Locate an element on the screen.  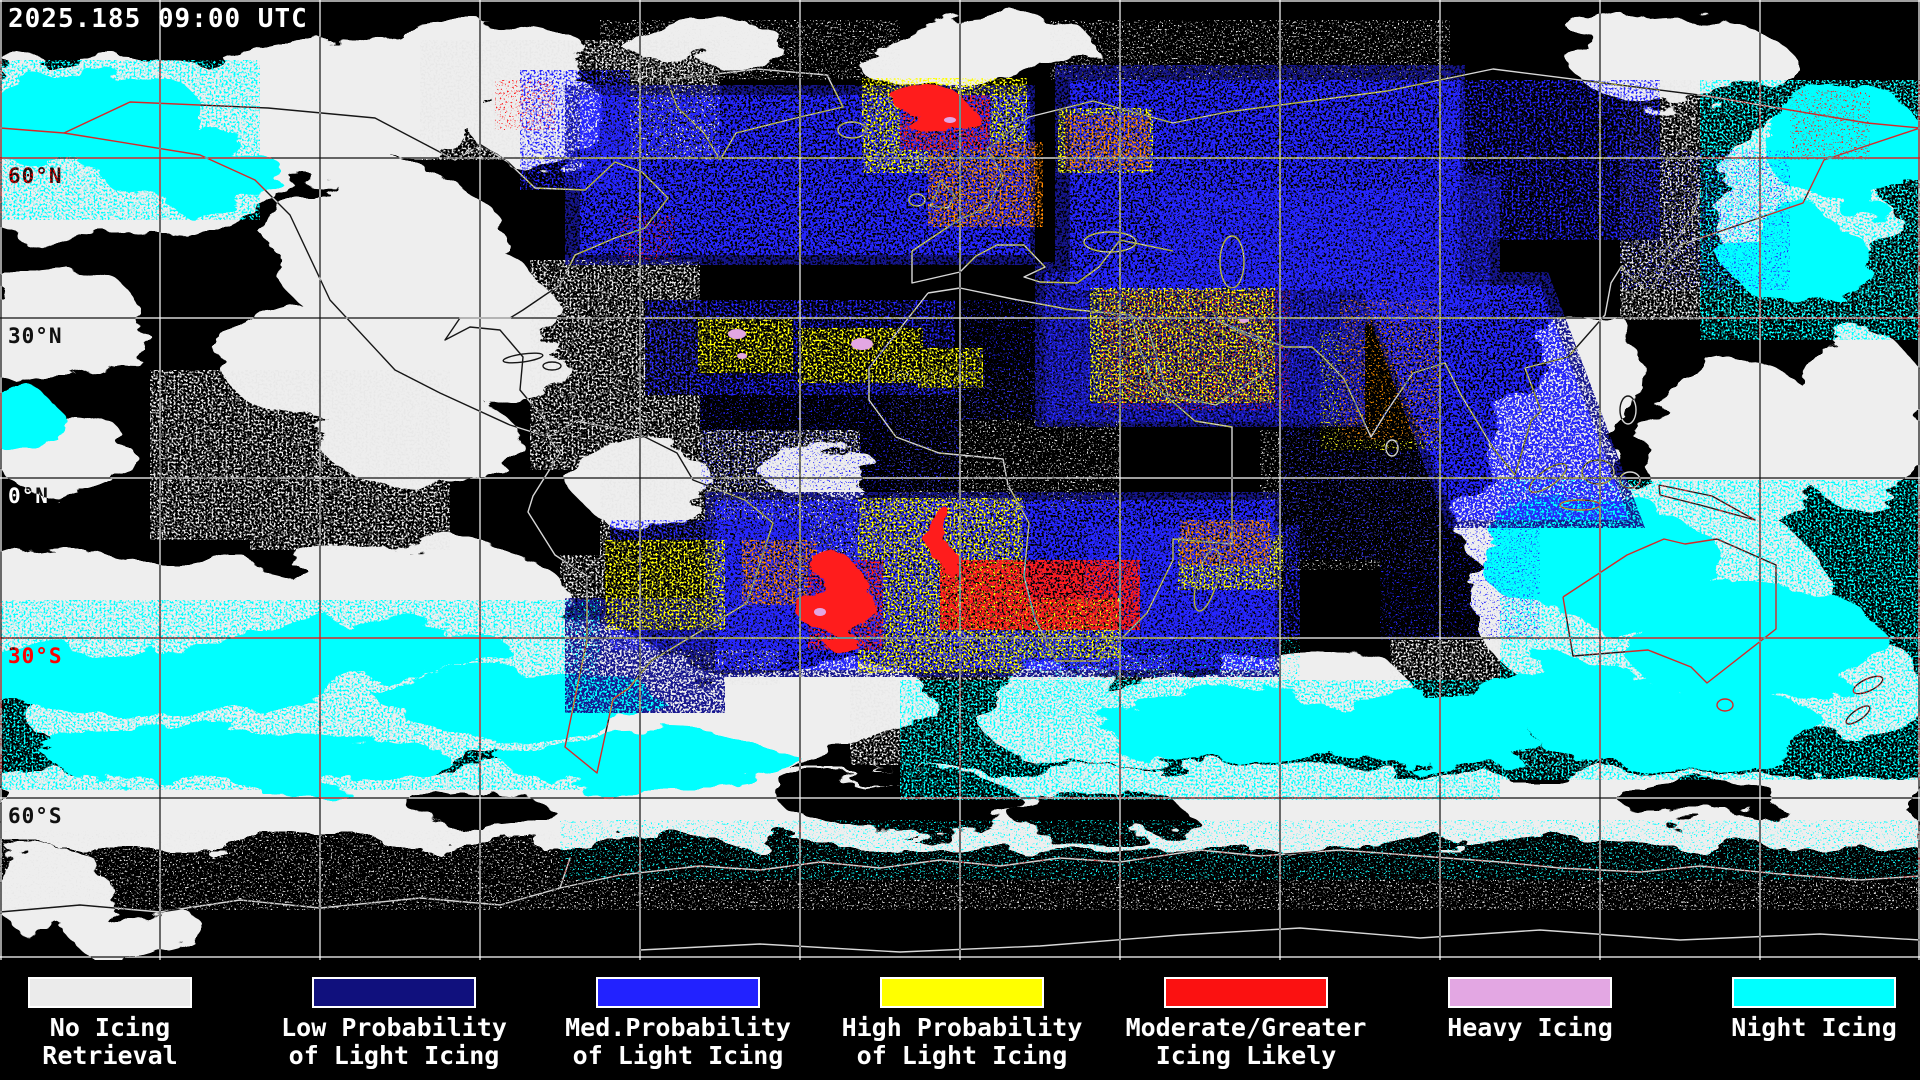
legend-item: Med.Probability of Light Icing is located at coordinates (678, 1020).